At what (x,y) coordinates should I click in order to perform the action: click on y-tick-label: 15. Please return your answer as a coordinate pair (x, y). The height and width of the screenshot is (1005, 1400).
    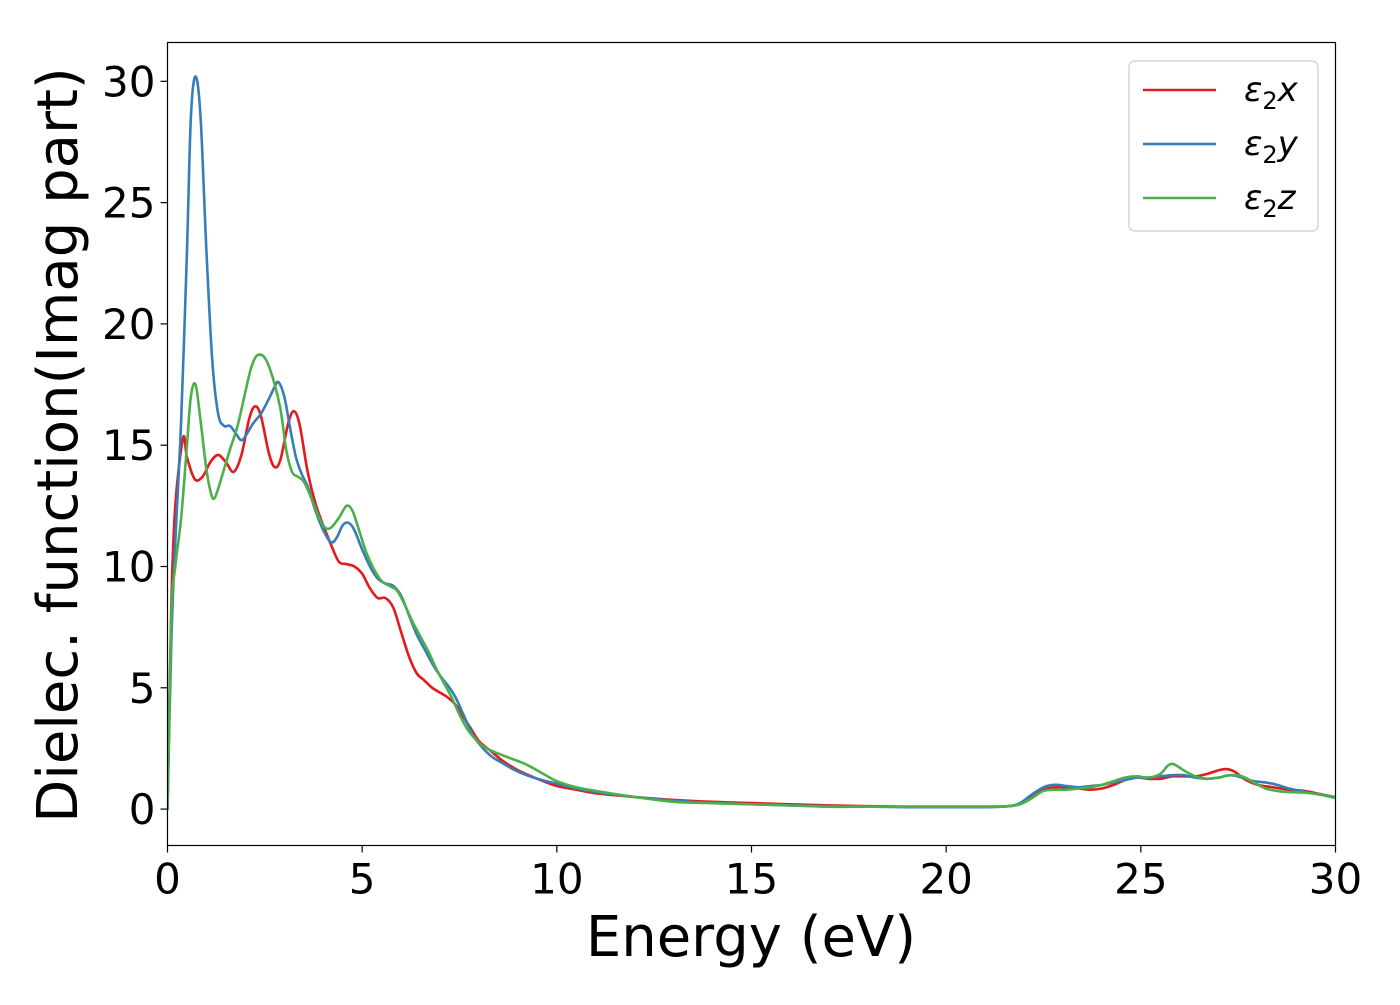
    Looking at the image, I should click on (128, 445).